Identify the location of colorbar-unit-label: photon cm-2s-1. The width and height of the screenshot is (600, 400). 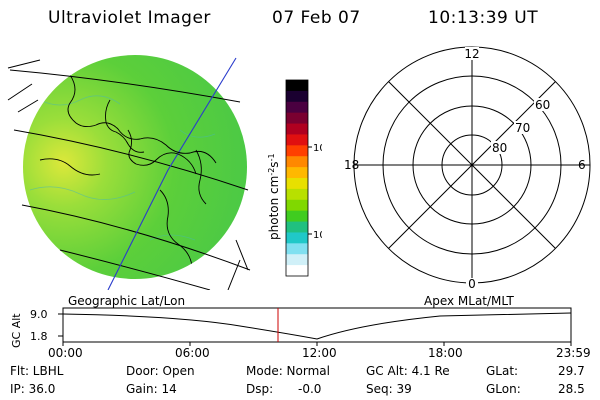
(274, 196).